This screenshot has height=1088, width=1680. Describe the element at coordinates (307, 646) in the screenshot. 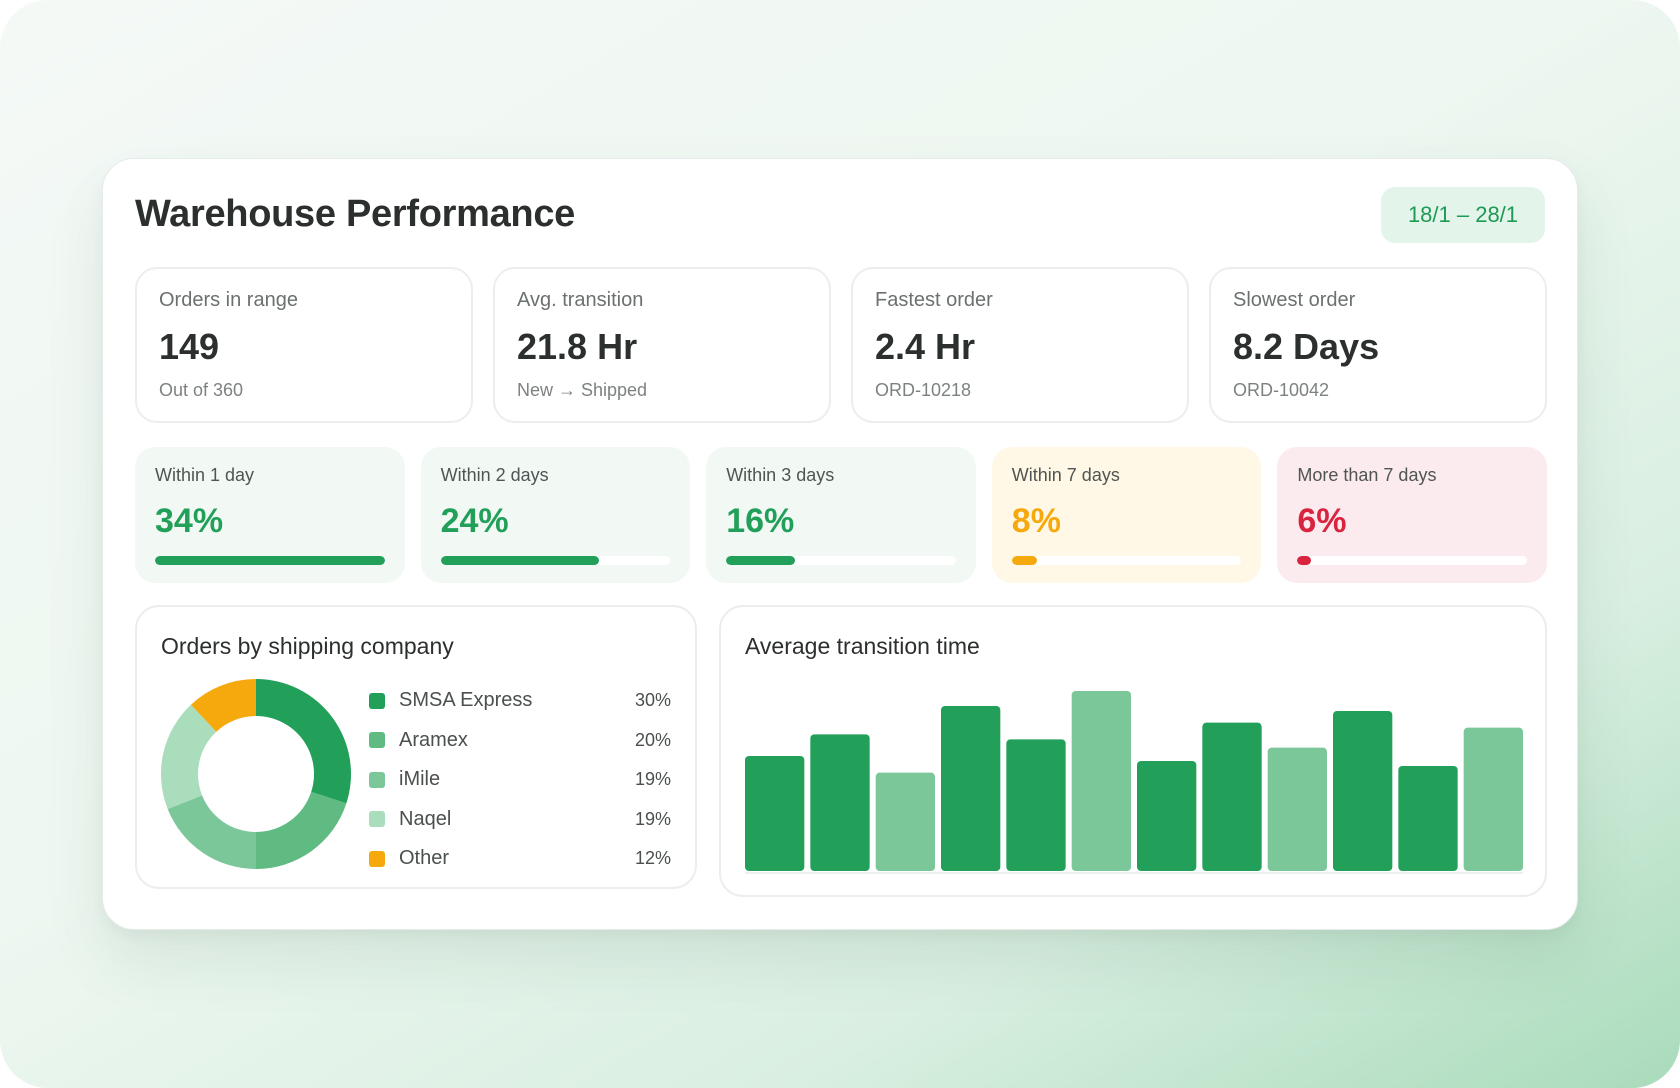

I see `panel-title: Orders by shipping company` at that location.